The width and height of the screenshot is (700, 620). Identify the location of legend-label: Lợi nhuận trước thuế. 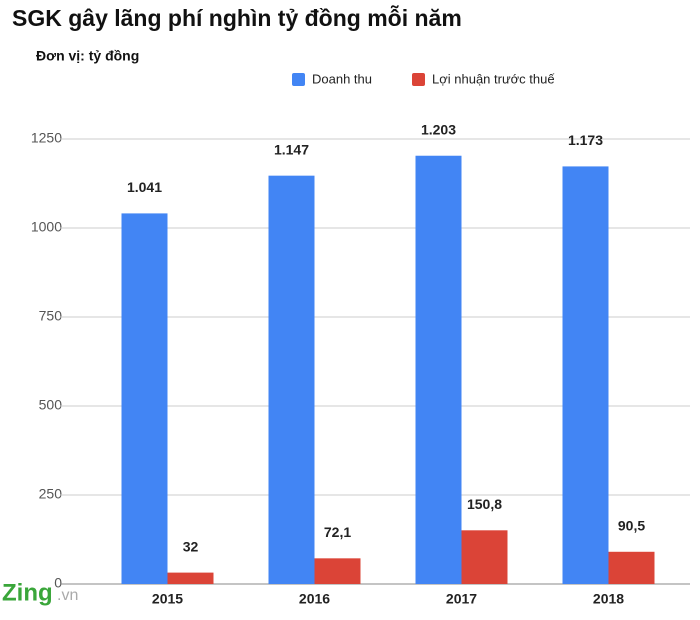
(493, 78).